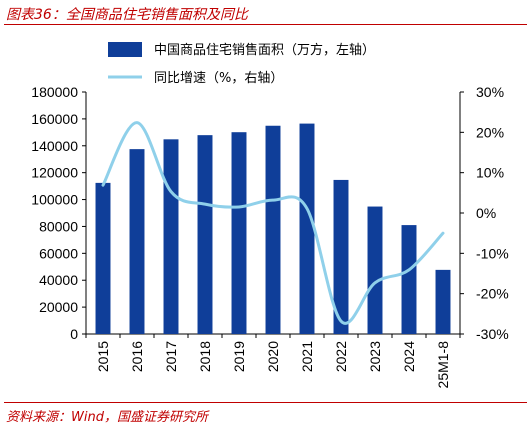 Image resolution: width=531 pixels, height=430 pixels. I want to click on y-left-tick-label: 180000, so click(54, 92).